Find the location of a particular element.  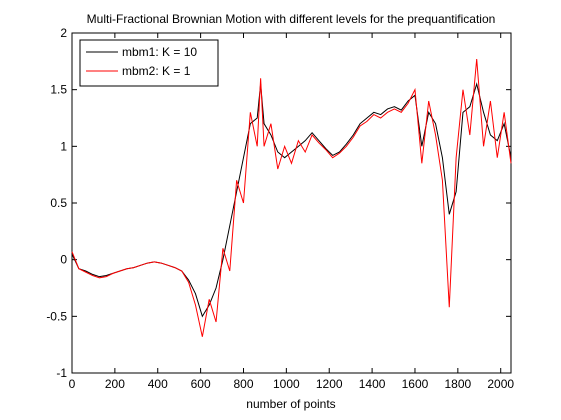

x-tick-label: 400 is located at coordinates (158, 384).